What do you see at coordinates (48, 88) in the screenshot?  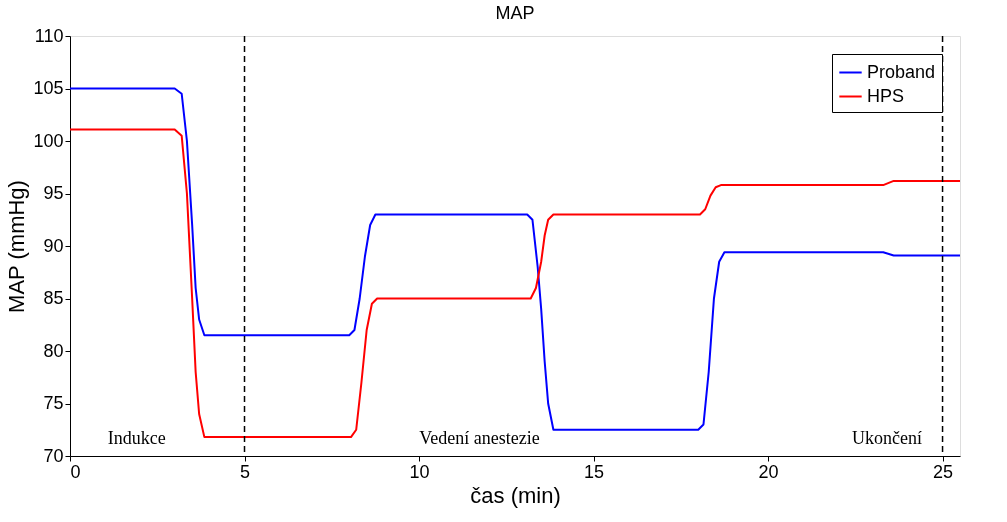 I see `y-tick-label: 105` at bounding box center [48, 88].